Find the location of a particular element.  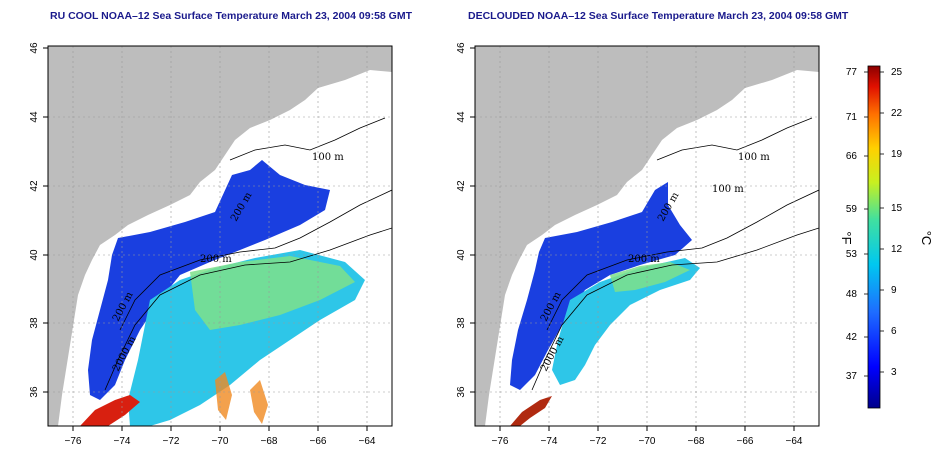

left-y-tick: 36 is located at coordinates (34, 392).